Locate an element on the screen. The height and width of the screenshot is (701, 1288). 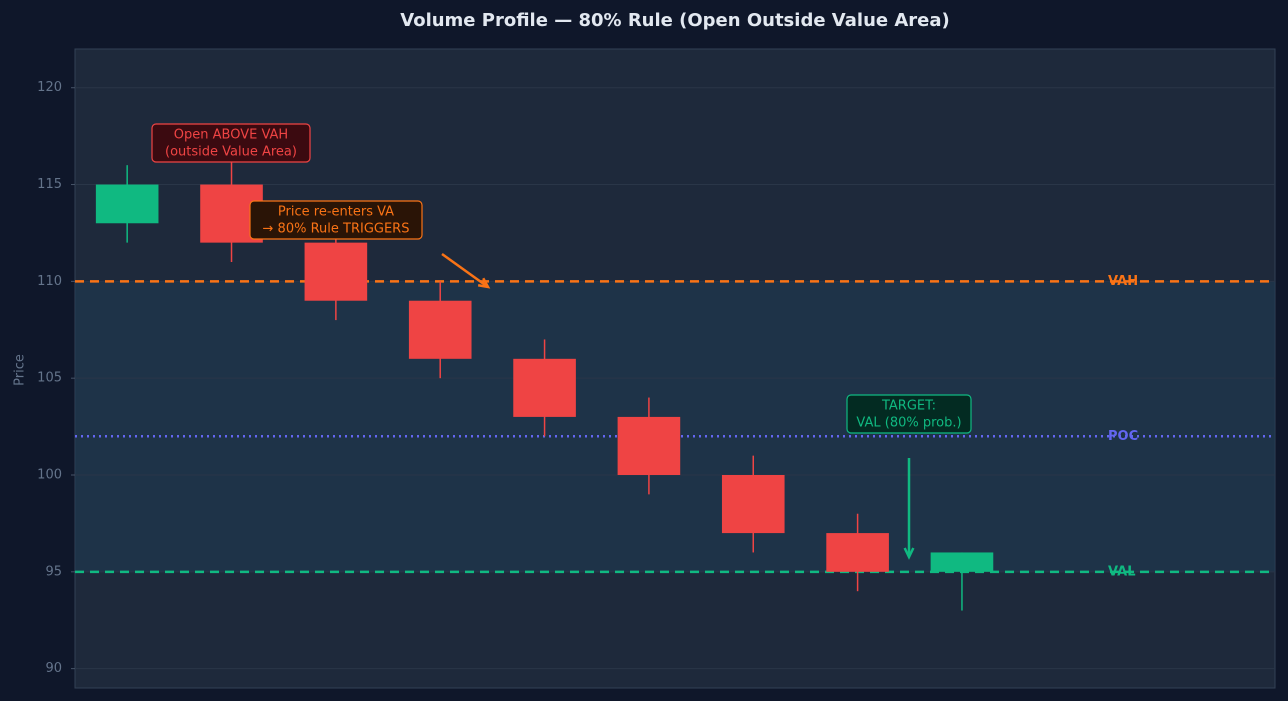
y-tick-label: 115 is located at coordinates (49, 184).